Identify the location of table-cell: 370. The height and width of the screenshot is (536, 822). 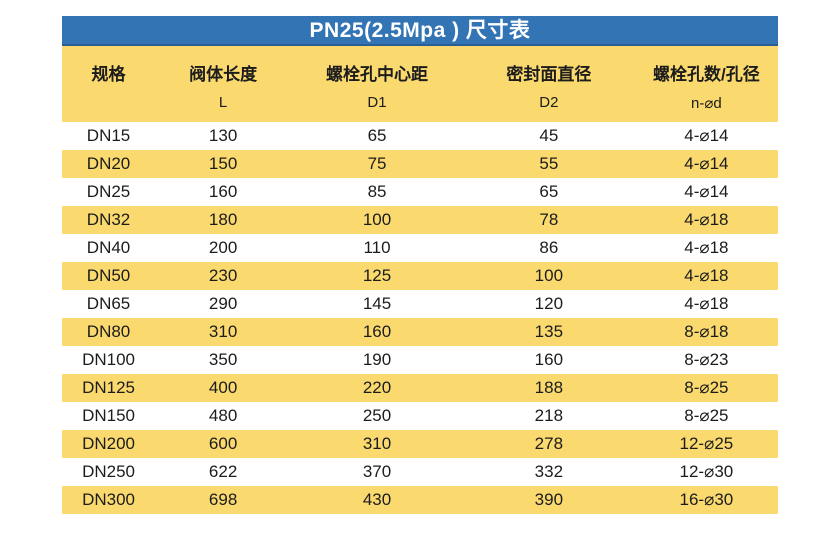
(377, 471).